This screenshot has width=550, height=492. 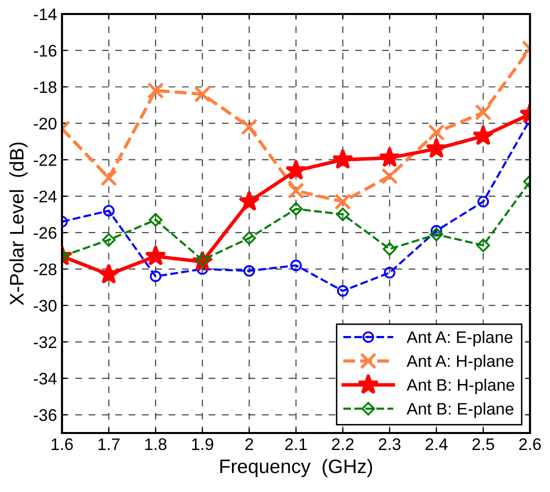 What do you see at coordinates (45, 233) in the screenshot?
I see `y-tick-label: -26` at bounding box center [45, 233].